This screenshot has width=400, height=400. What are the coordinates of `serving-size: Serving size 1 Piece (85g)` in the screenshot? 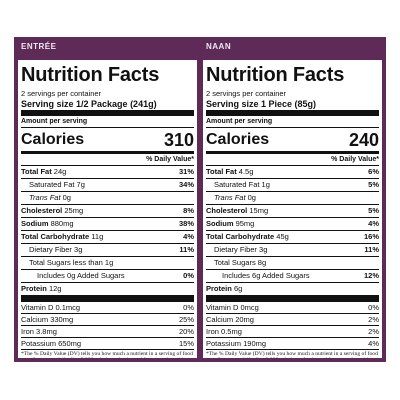 It's located at (261, 104).